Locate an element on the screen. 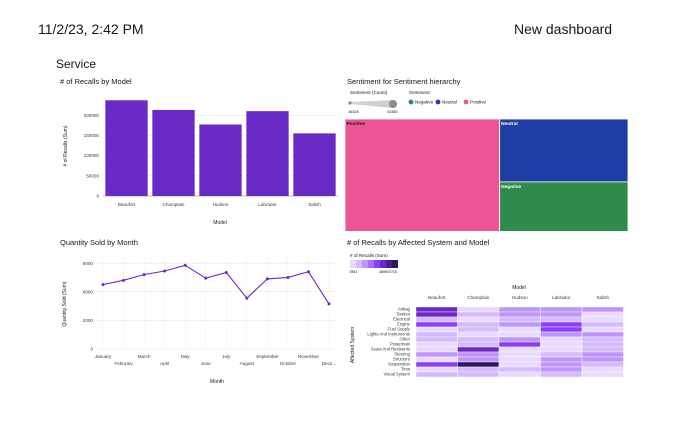 The image size is (680, 445). heatmap-row-label: Electrical is located at coordinates (401, 319).